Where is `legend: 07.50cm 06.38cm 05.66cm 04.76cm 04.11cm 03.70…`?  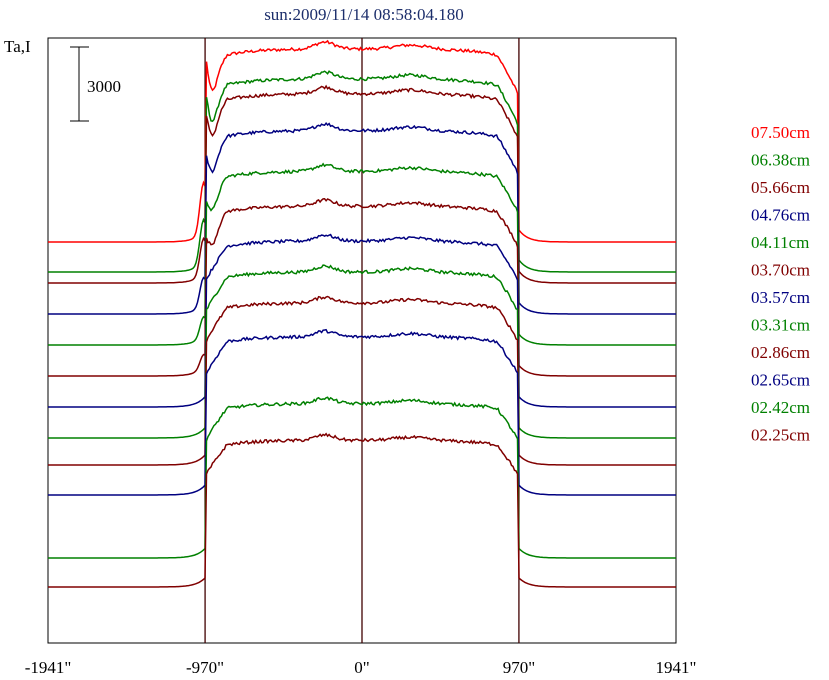
legend: 07.50cm 06.38cm 05.66cm 04.76cm 04.11cm 03.70… is located at coordinates (780, 284).